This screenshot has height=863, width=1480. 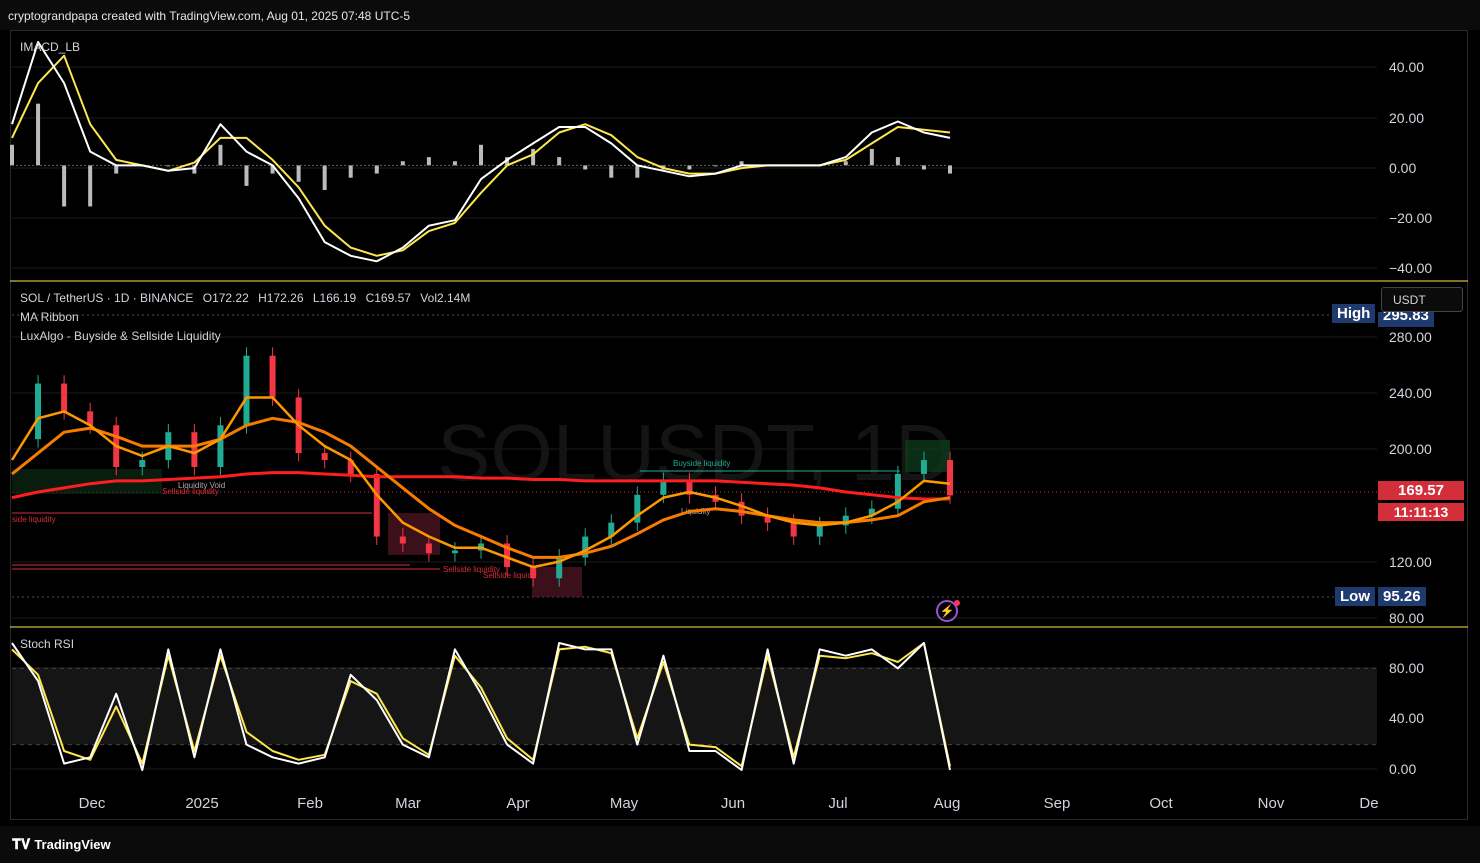 What do you see at coordinates (694, 706) in the screenshot?
I see `stoch-band` at bounding box center [694, 706].